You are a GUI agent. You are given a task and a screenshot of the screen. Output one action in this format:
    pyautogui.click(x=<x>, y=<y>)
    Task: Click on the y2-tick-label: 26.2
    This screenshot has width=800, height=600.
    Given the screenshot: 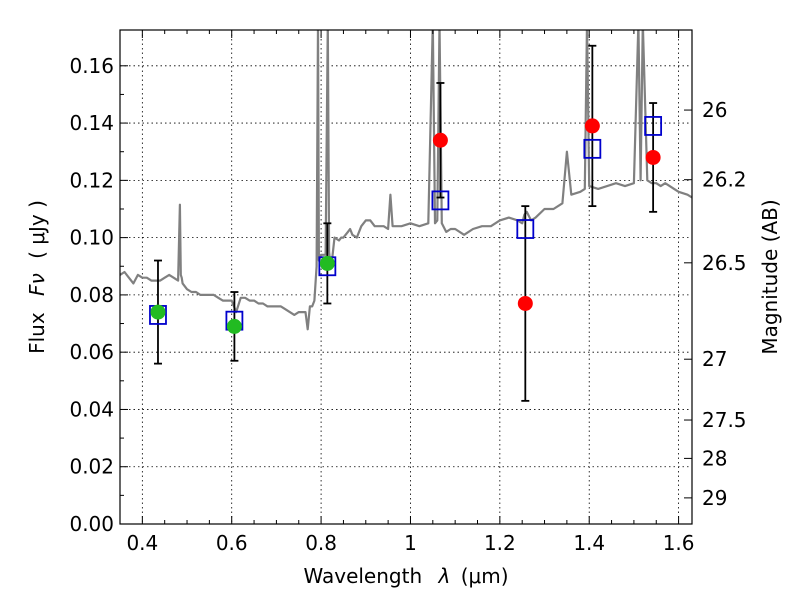 What is the action you would take?
    pyautogui.click(x=724, y=180)
    